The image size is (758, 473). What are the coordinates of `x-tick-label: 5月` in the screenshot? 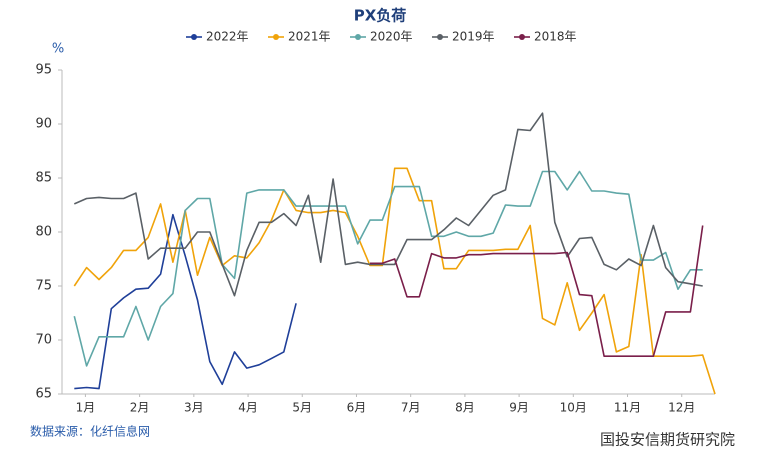 It's located at (302, 408).